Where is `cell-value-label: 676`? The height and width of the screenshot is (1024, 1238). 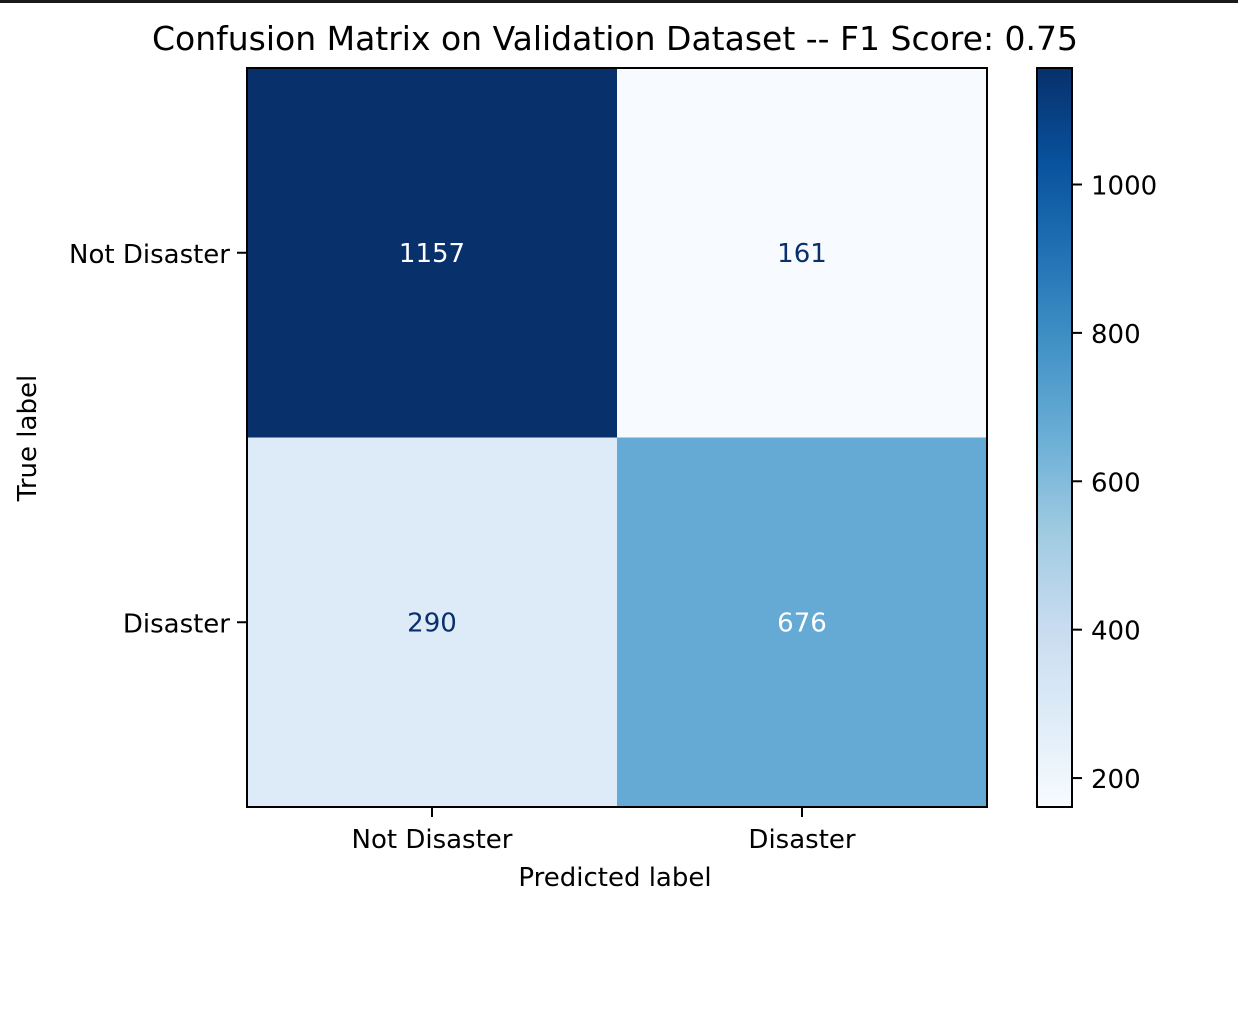
cell-value-label: 676 is located at coordinates (802, 623).